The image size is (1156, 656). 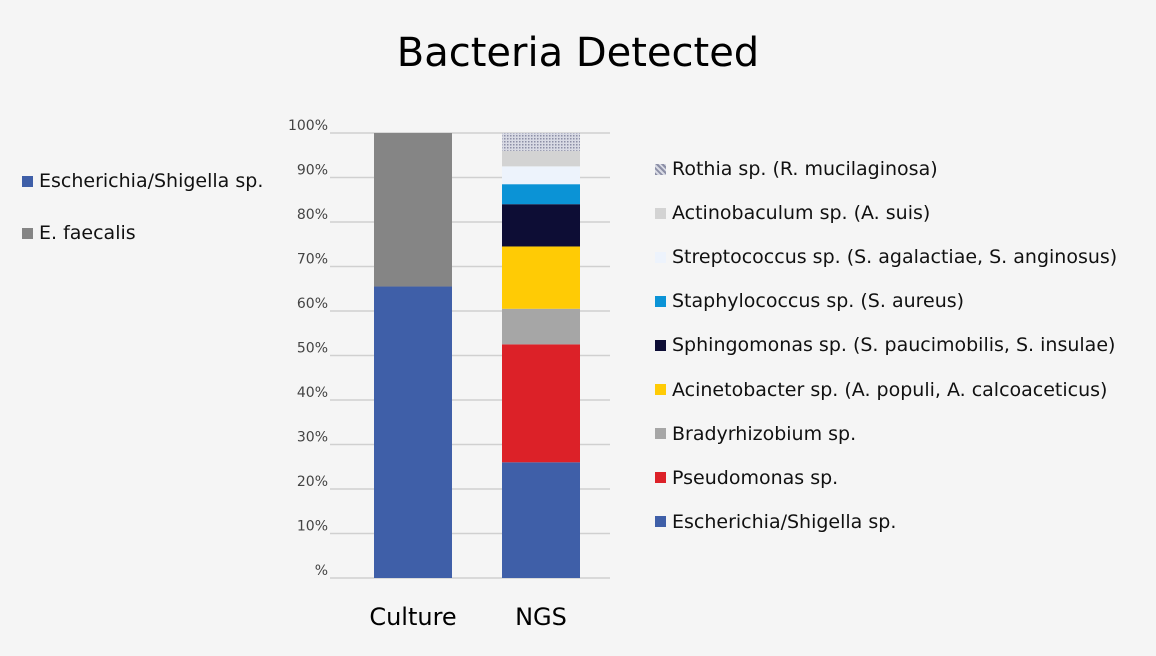 What do you see at coordinates (801, 213) in the screenshot?
I see `legend-label: Actinobaculum sp. (A. suis)` at bounding box center [801, 213].